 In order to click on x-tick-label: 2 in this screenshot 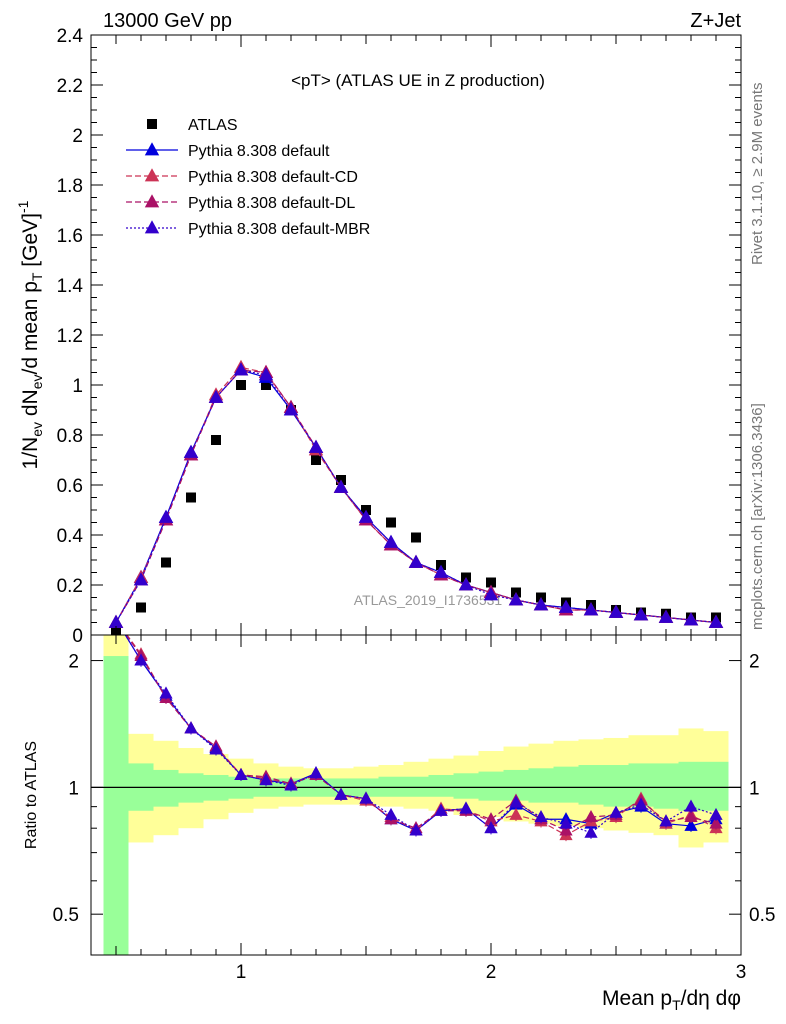, I will do `click(491, 972)`.